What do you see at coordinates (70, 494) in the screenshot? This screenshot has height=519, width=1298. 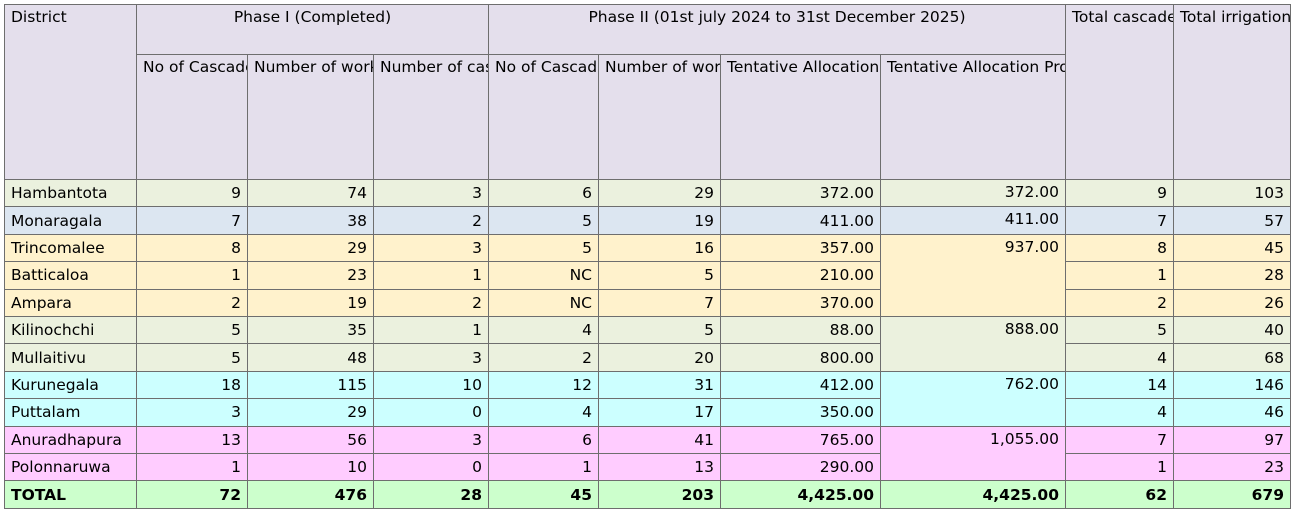 I see `total-district: TOTAL` at bounding box center [70, 494].